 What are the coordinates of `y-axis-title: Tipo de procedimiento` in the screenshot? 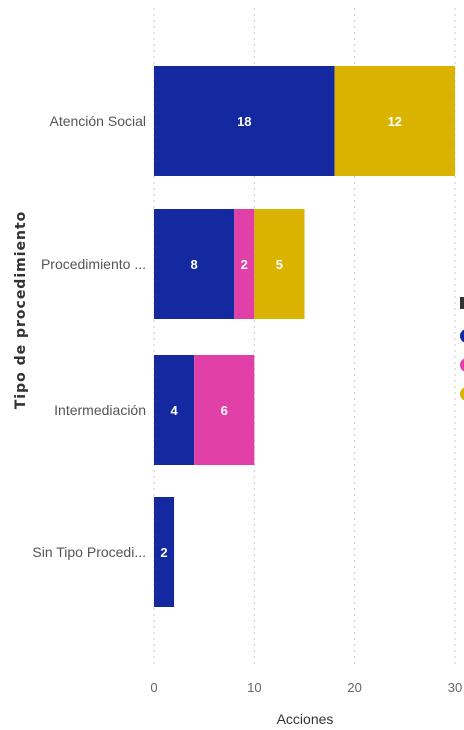 It's located at (21, 310).